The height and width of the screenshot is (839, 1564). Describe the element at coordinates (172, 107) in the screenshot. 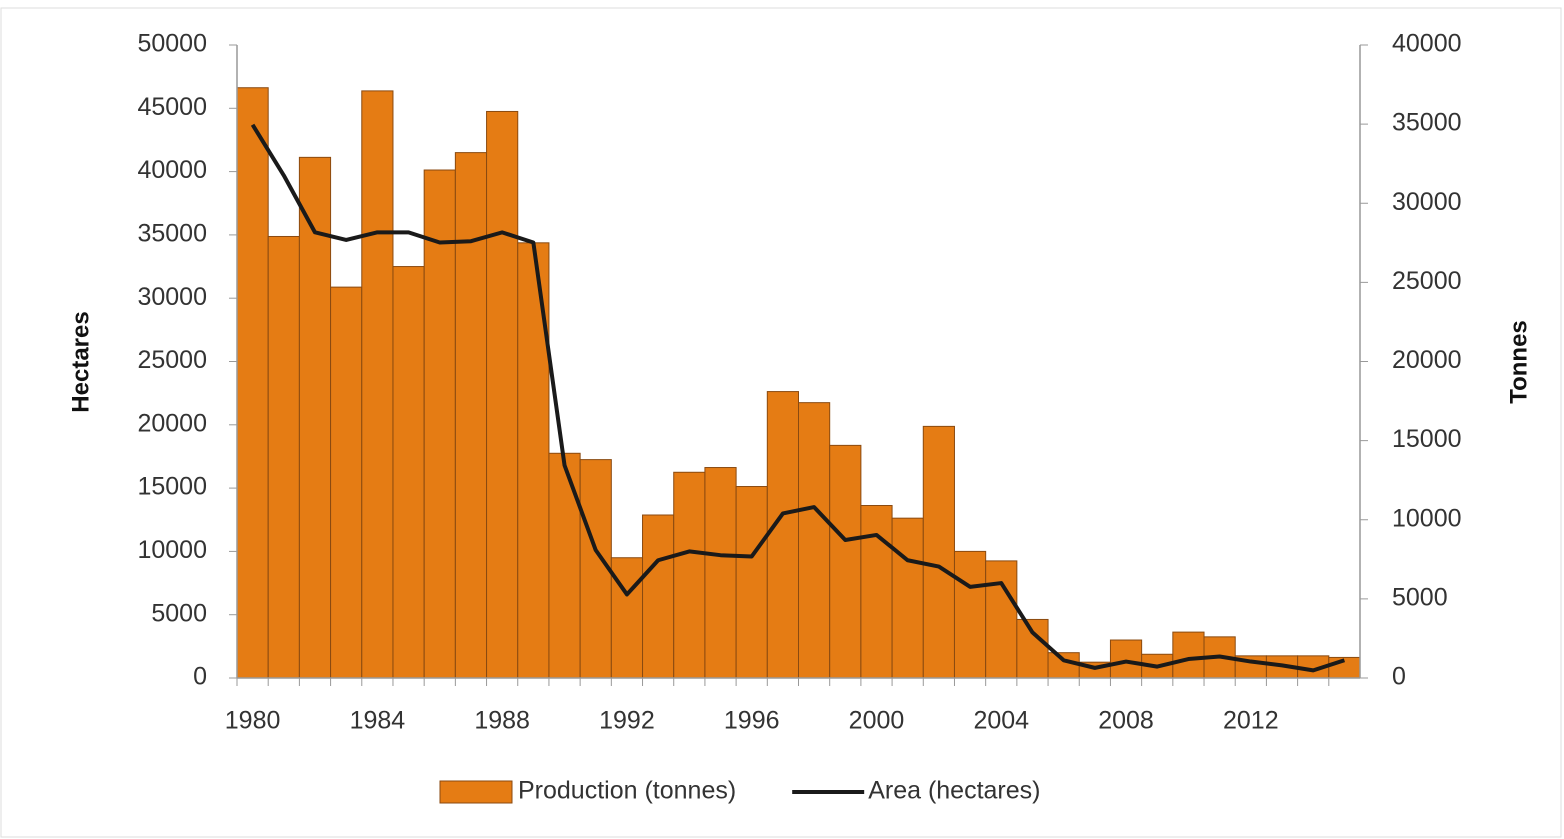

I see `y-tick-label: 45000` at that location.